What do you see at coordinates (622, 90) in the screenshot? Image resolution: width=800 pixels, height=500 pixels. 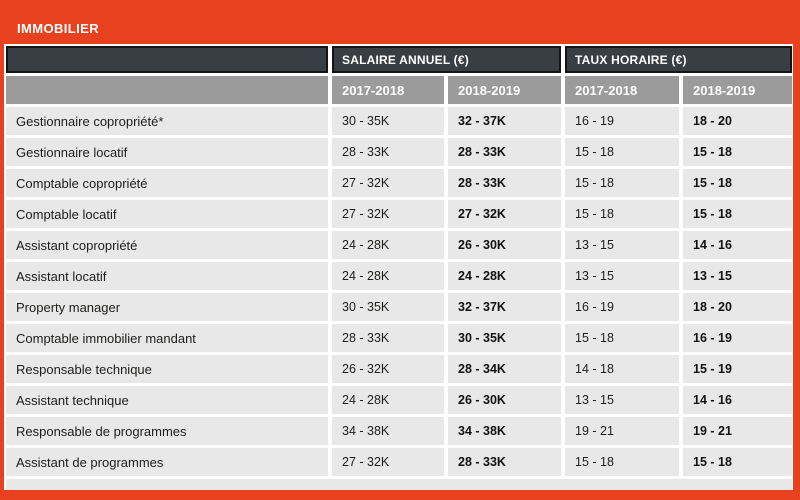 I see `period-header-hourly-2017-2018: 2017-2018` at bounding box center [622, 90].